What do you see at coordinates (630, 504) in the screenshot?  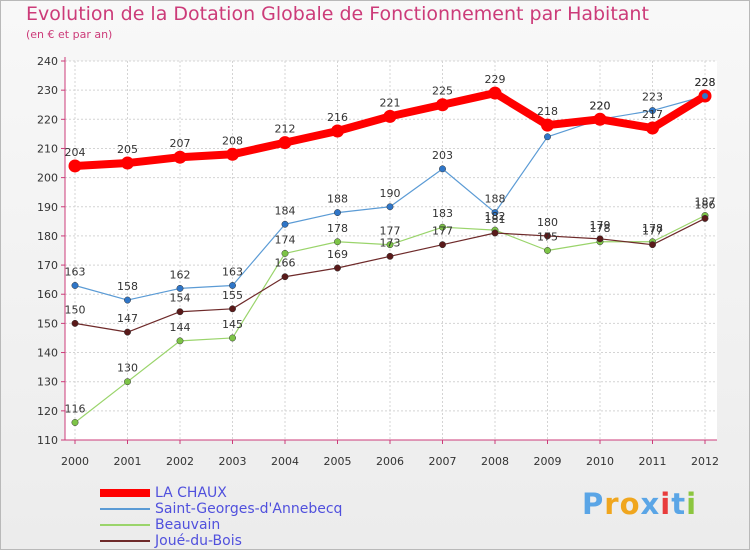 I see `logo-letter: o` at bounding box center [630, 504].